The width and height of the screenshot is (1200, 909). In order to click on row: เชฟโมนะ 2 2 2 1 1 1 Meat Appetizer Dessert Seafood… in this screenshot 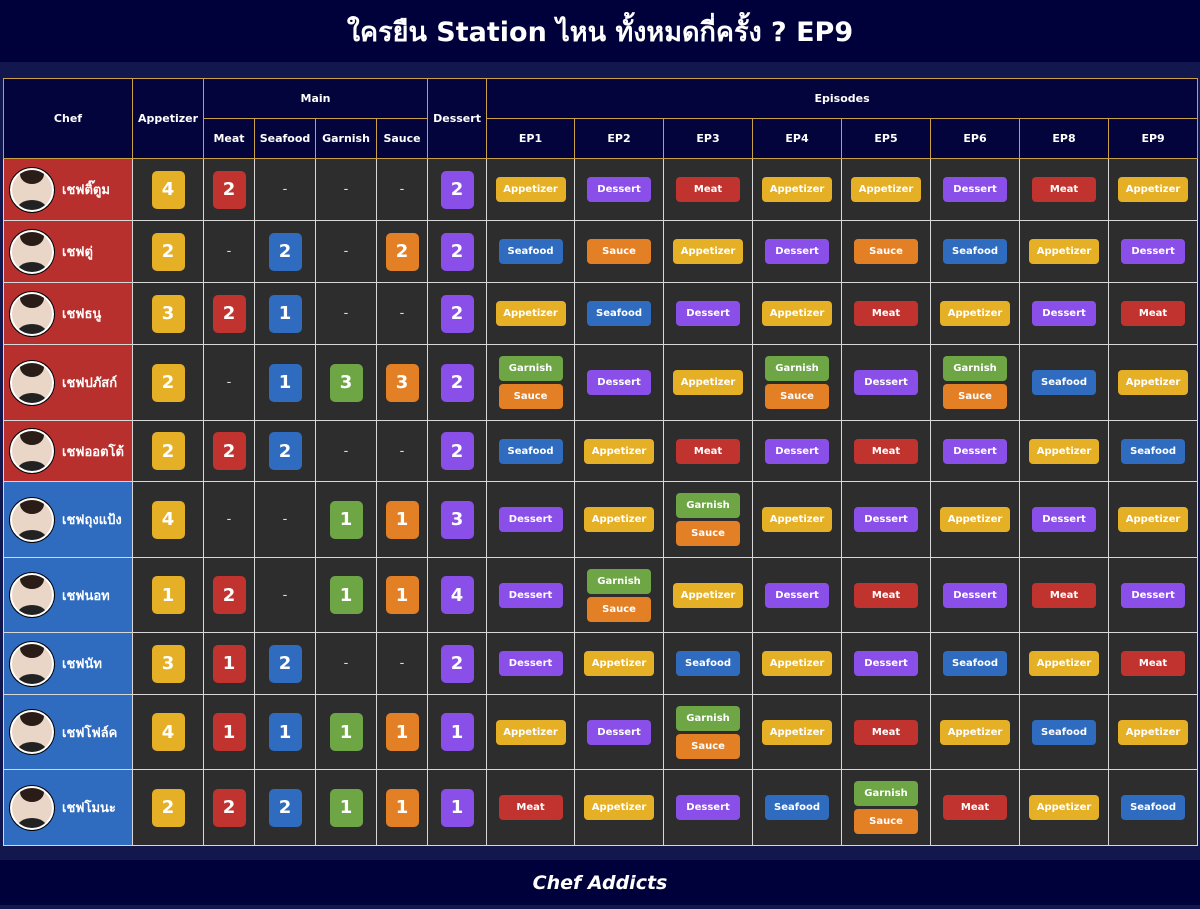, I will do `click(601, 807)`.